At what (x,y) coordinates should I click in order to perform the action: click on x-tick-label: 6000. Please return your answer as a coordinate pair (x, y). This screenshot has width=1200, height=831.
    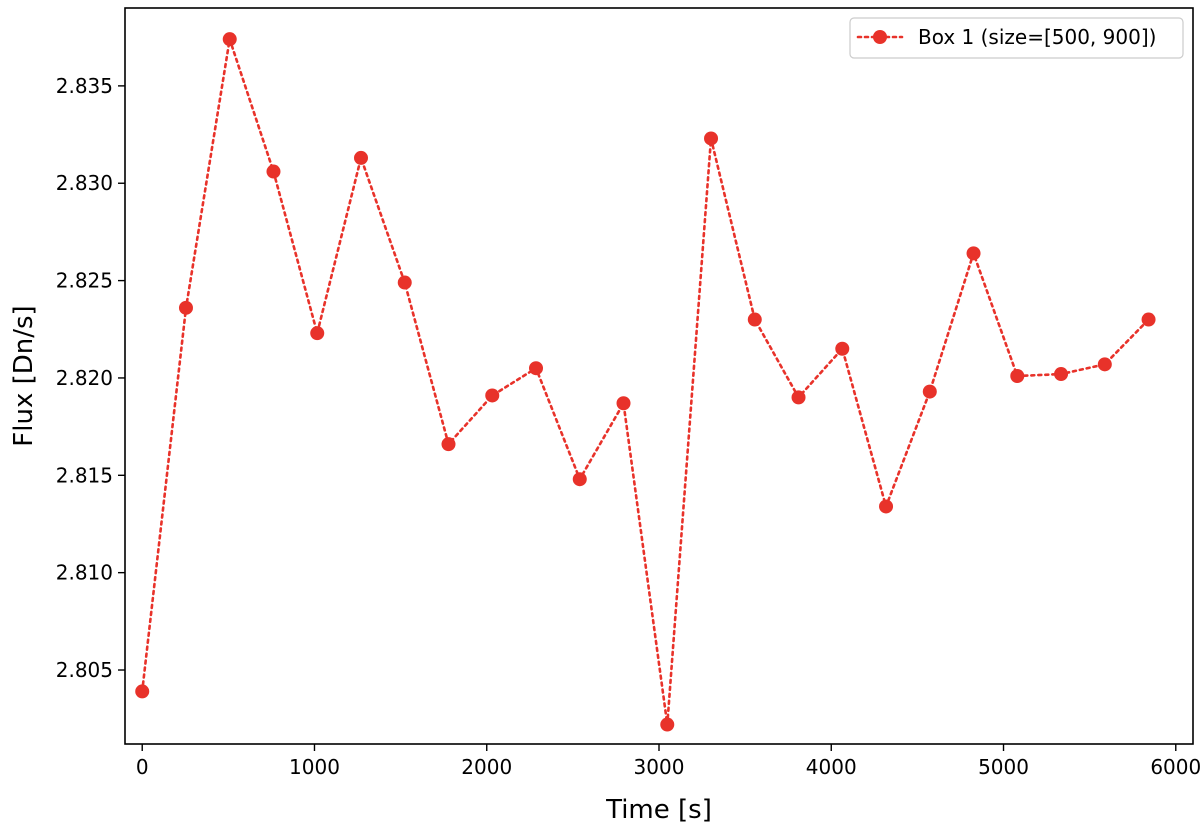
    Looking at the image, I should click on (1175, 767).